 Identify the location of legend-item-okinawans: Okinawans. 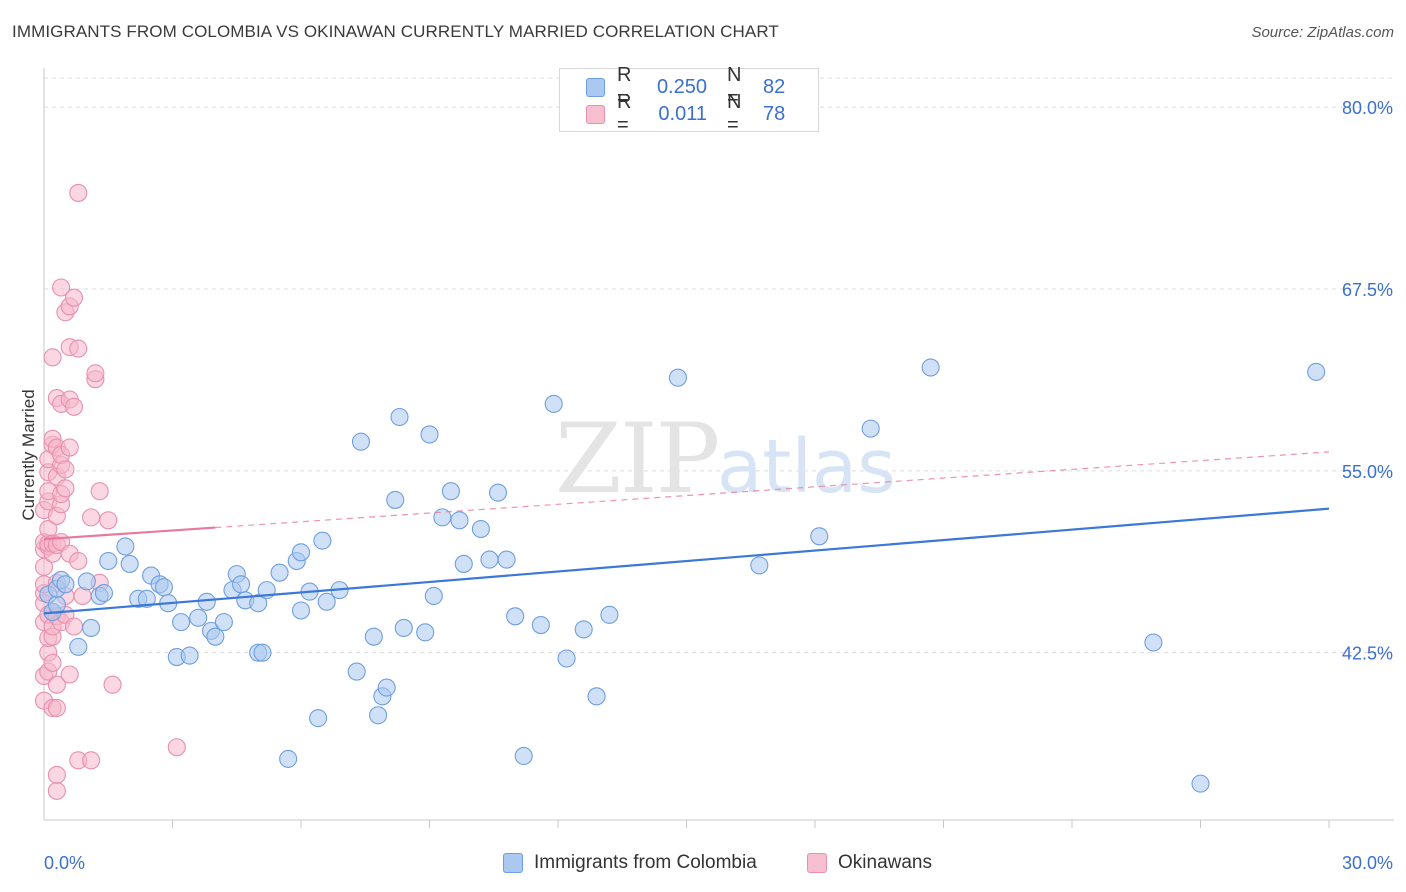
(869, 863).